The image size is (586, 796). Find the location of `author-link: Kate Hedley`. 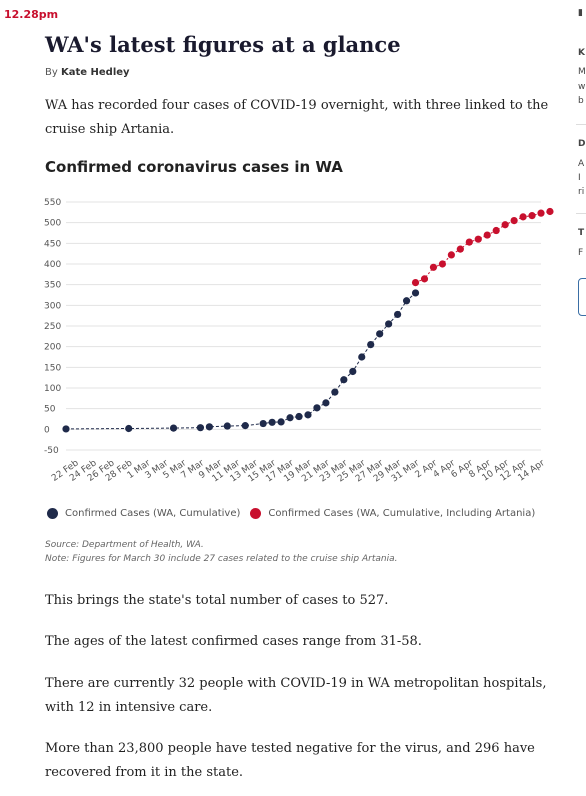

author-link: Kate Hedley is located at coordinates (95, 72).